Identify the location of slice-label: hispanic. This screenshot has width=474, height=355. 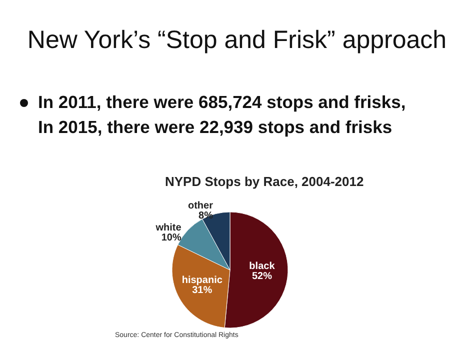
(202, 280).